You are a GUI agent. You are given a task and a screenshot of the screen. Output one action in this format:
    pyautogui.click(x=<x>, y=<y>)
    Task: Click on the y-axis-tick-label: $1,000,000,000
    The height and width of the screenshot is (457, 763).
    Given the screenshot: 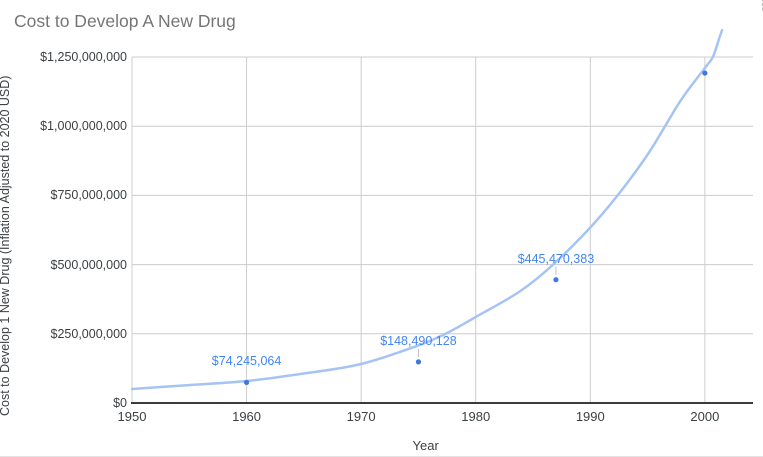 What is the action you would take?
    pyautogui.click(x=83, y=126)
    